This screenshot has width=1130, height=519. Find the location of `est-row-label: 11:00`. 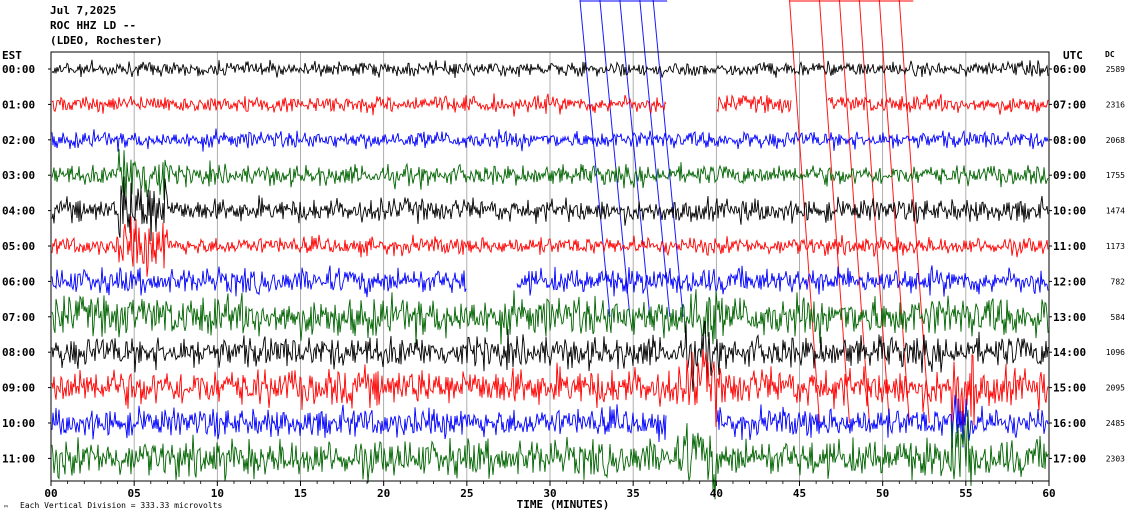

est-row-label: 11:00 is located at coordinates (18, 458).